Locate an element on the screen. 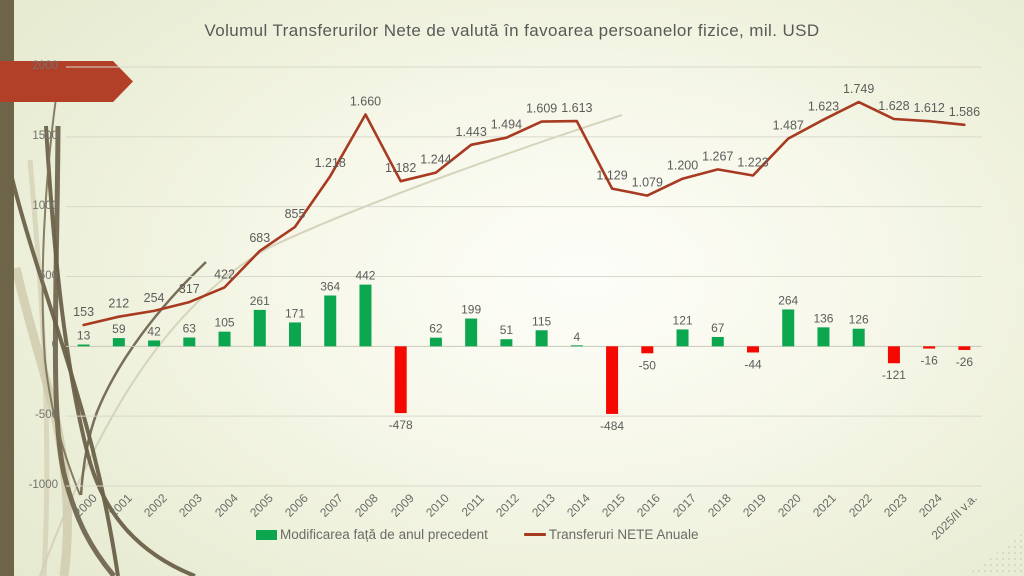 The height and width of the screenshot is (576, 1024). bar-label-2007: 364 is located at coordinates (330, 286).